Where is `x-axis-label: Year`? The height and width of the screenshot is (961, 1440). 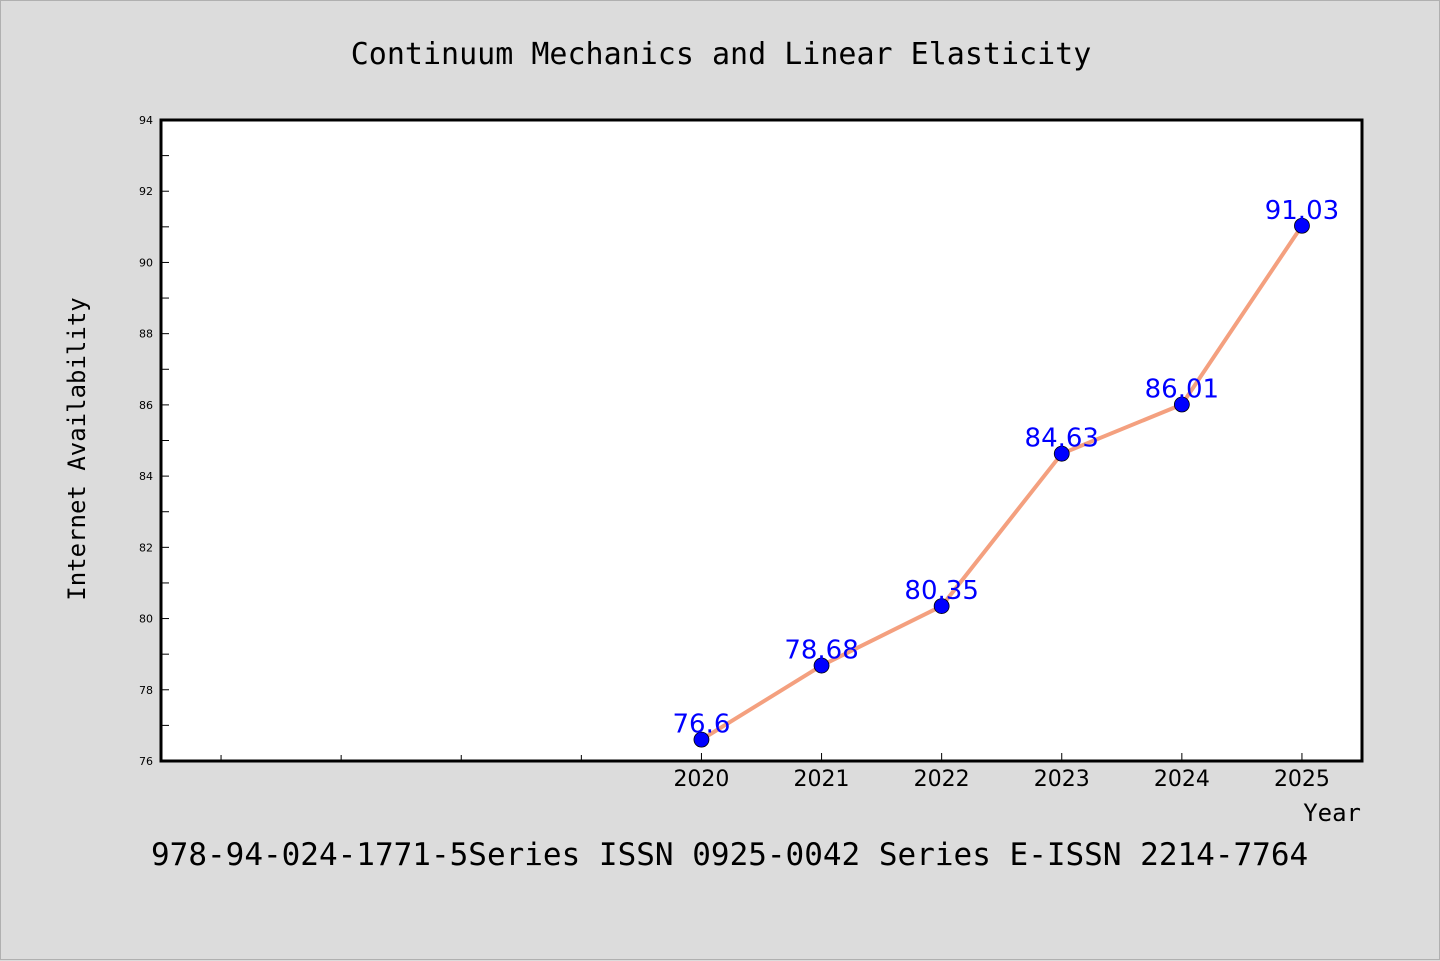 x-axis-label: Year is located at coordinates (1332, 813).